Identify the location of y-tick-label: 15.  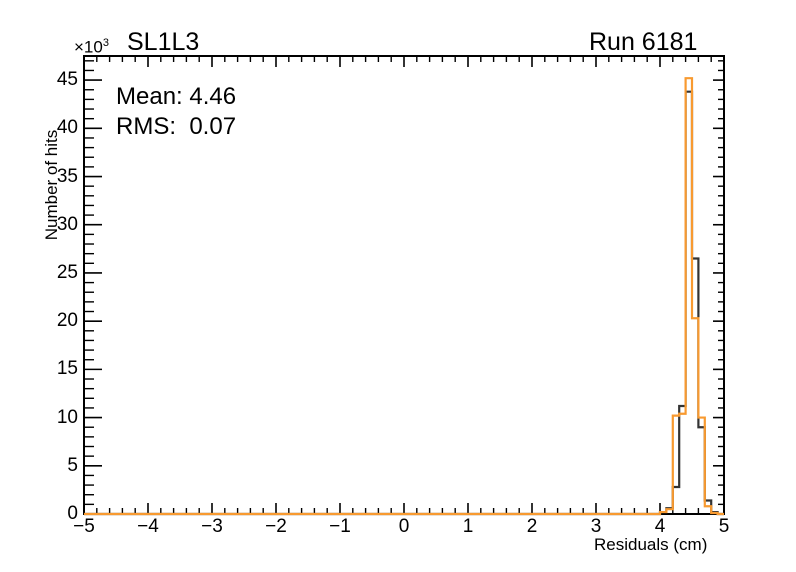
(67, 369).